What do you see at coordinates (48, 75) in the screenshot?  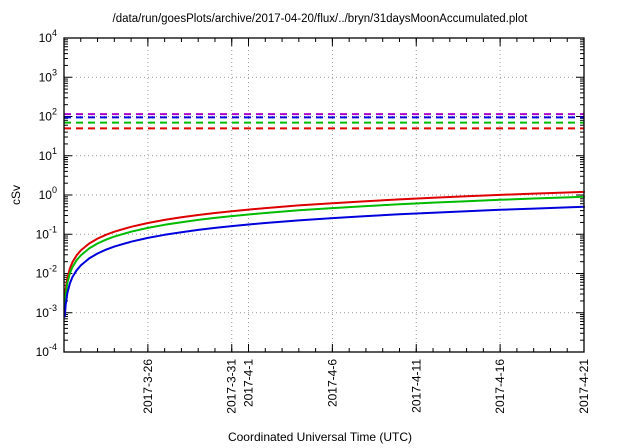 I see `y-tick-label: 10³` at bounding box center [48, 75].